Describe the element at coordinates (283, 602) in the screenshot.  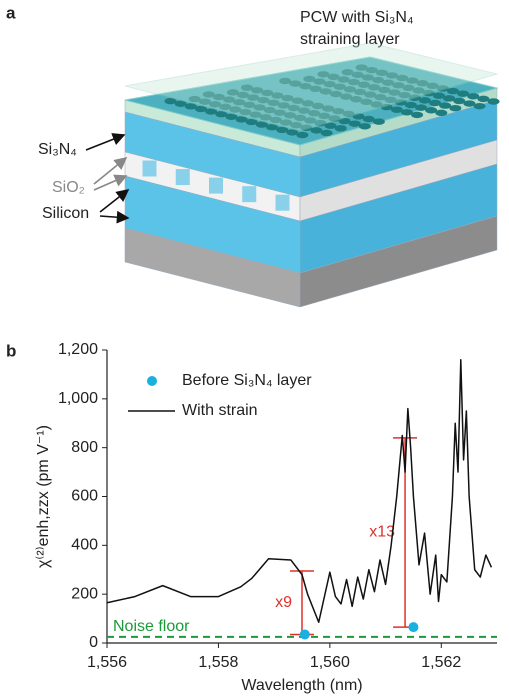
I see `ratio-label: x9` at that location.